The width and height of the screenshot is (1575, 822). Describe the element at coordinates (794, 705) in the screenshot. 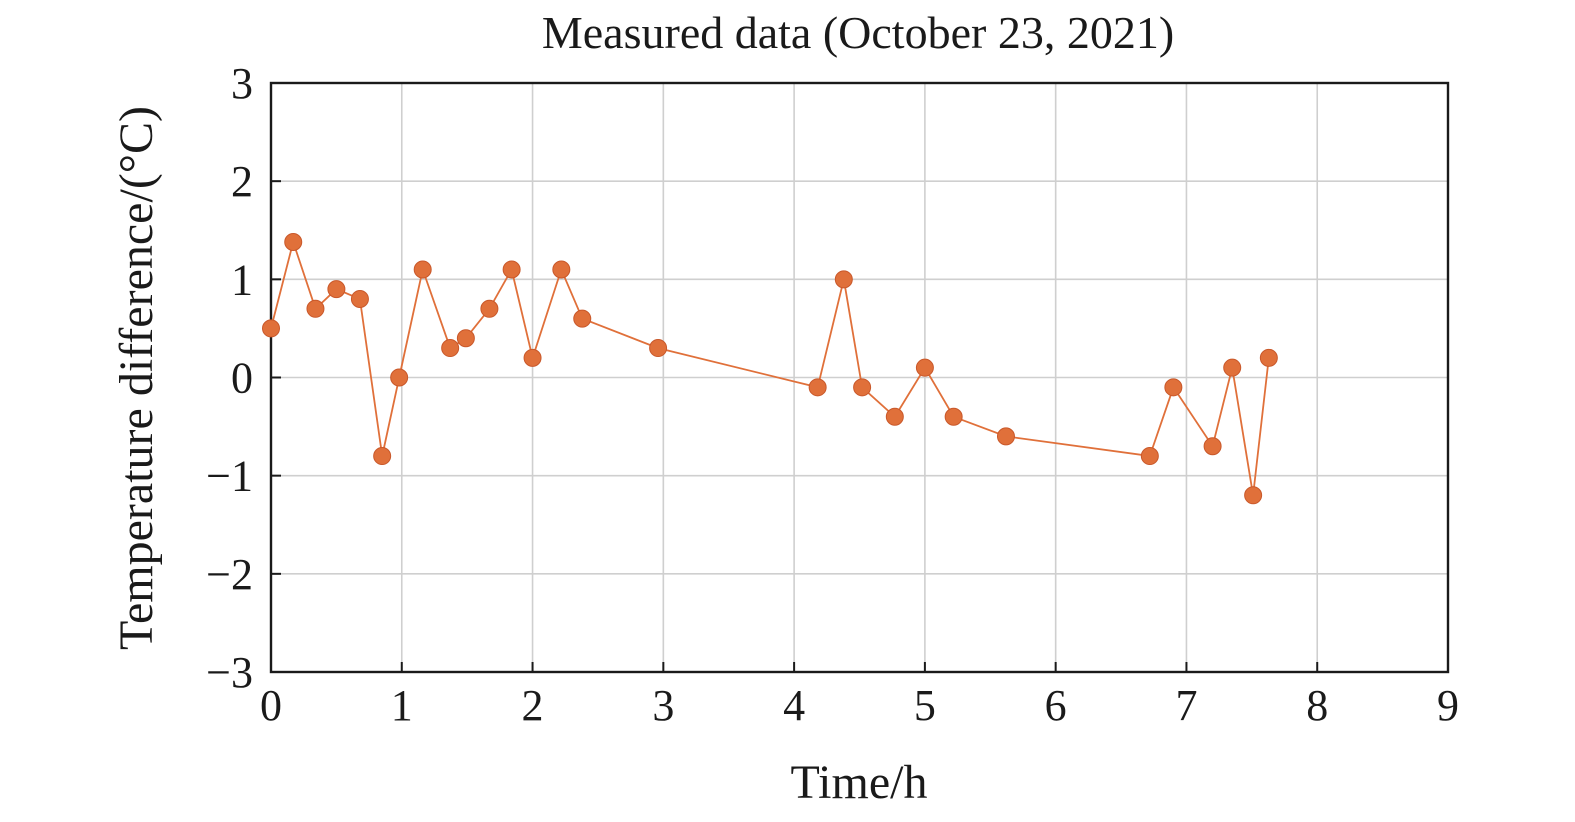

I see `x-tick-label: 4` at that location.